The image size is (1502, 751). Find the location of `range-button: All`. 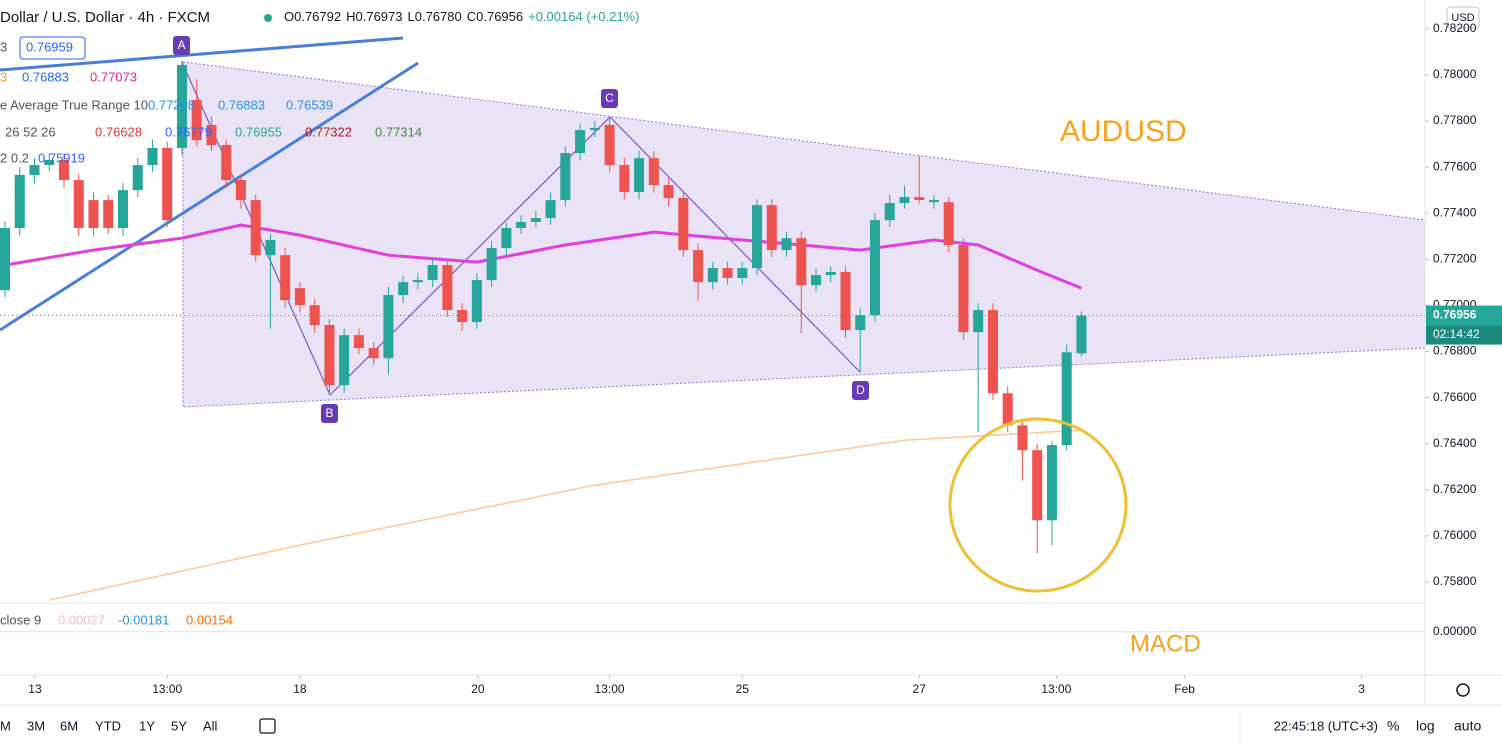

range-button: All is located at coordinates (210, 725).